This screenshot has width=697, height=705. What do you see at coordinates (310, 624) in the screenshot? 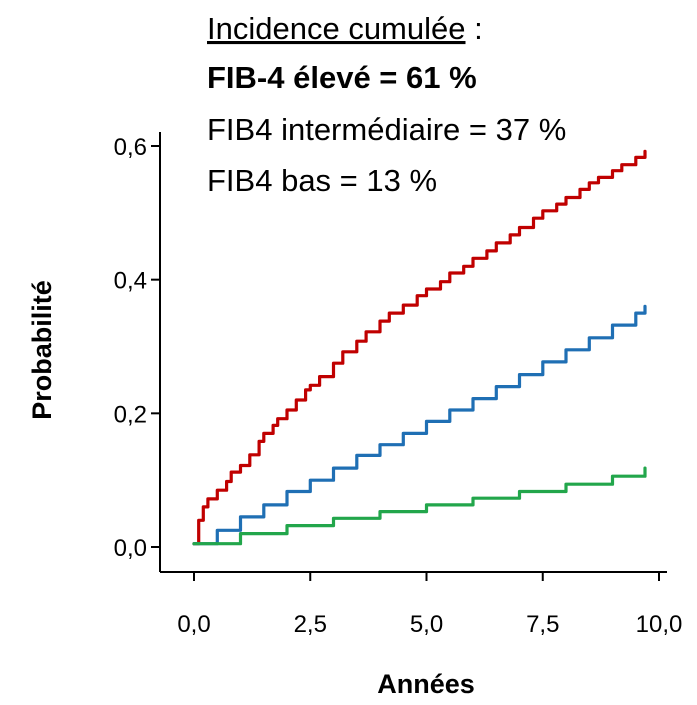
I see `x-tick-label: 2,5` at bounding box center [310, 624].